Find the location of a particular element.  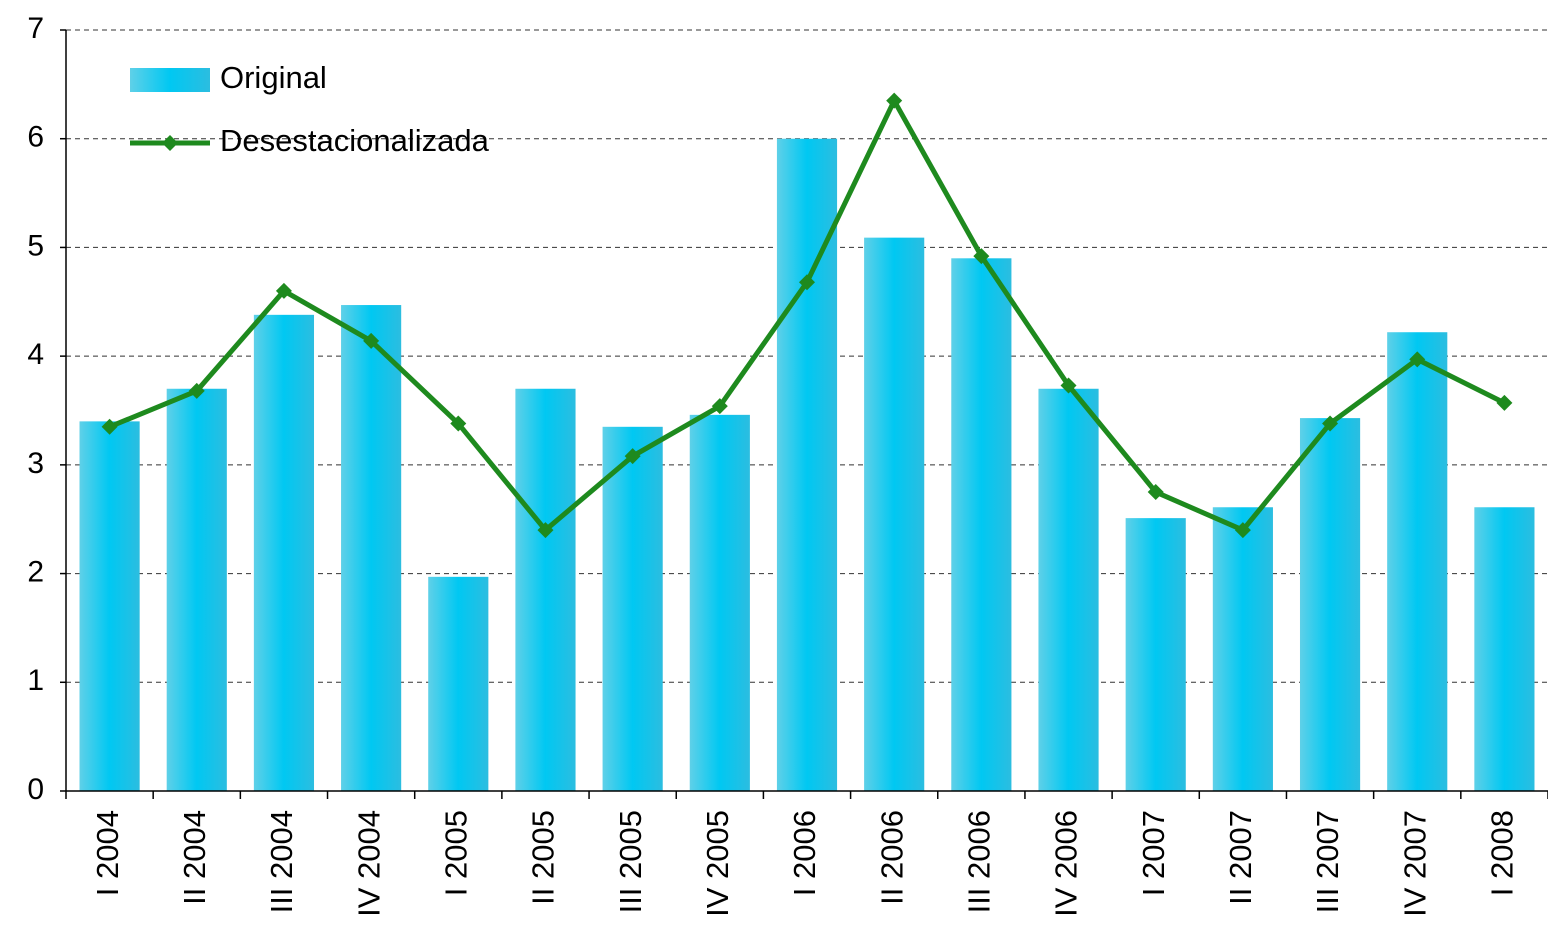

legend-swatch is located at coordinates (170, 80).